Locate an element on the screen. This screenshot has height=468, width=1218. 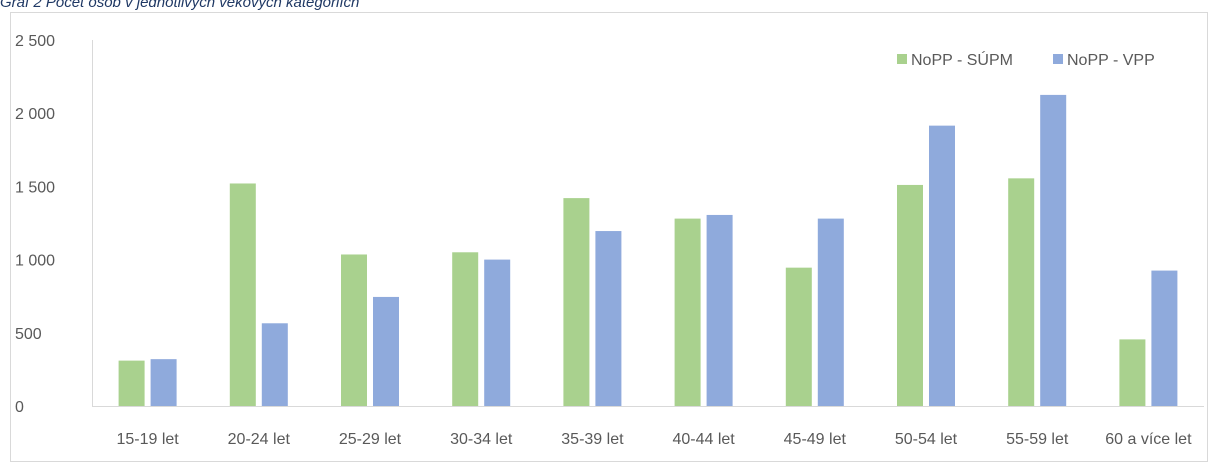
x-tick-label: 55-59 let is located at coordinates (1037, 439).